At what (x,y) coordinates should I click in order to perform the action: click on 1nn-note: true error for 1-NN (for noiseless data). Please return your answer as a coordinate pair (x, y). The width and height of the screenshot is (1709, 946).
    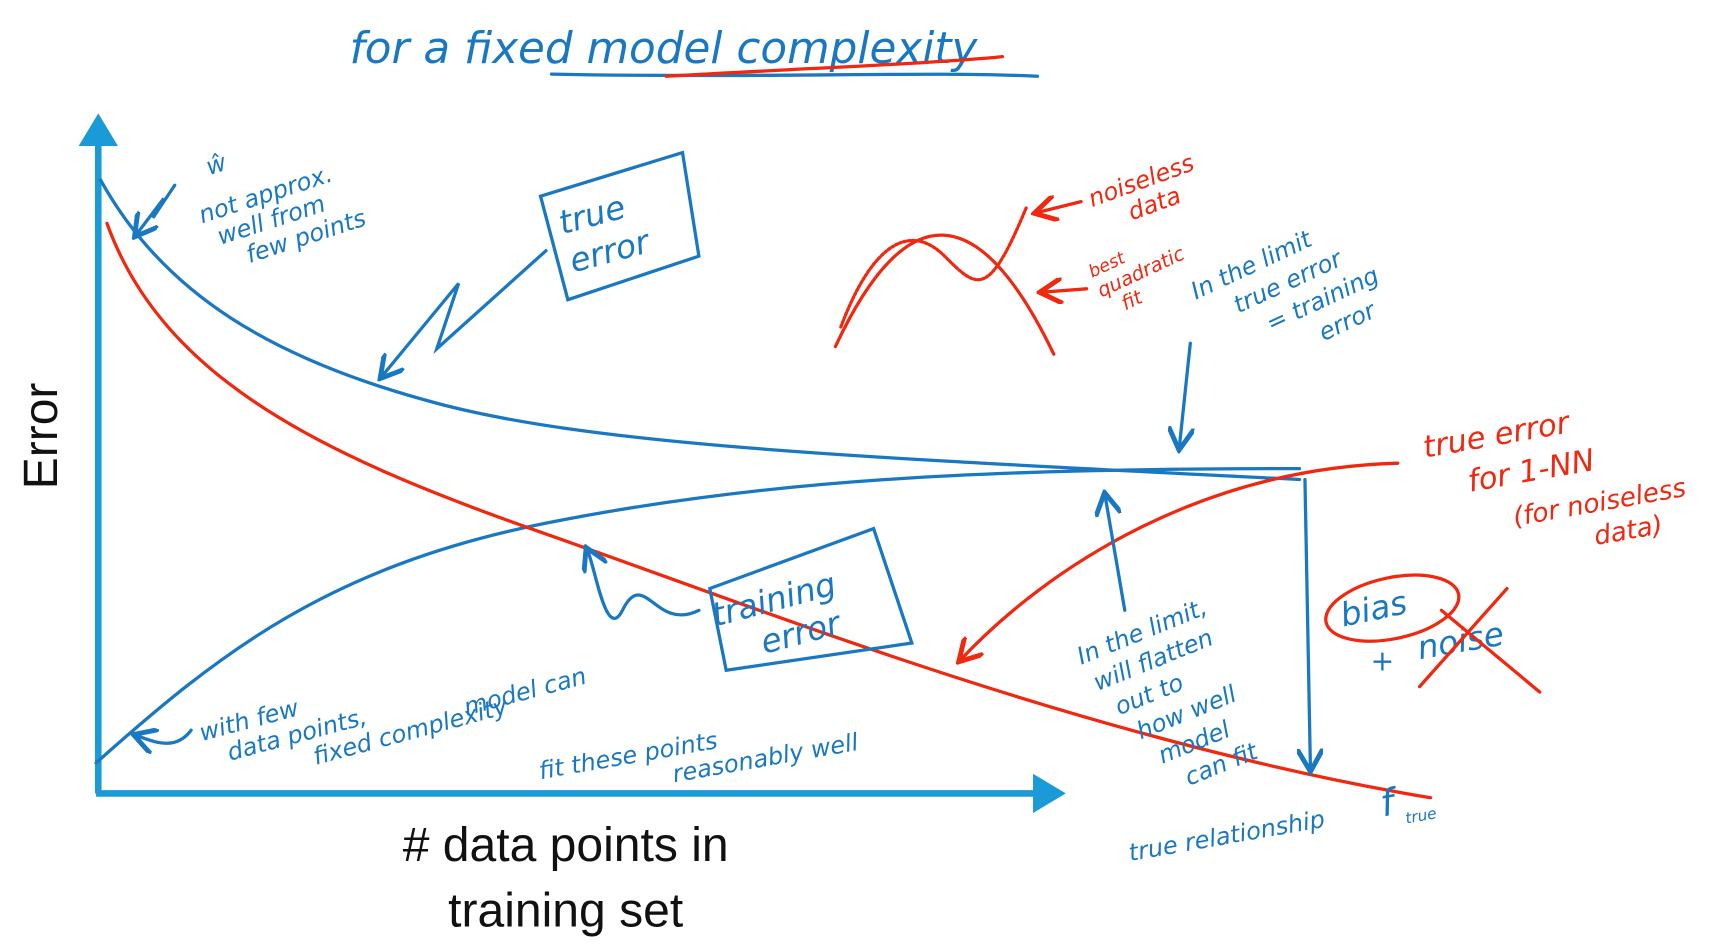
    Looking at the image, I should click on (1554, 478).